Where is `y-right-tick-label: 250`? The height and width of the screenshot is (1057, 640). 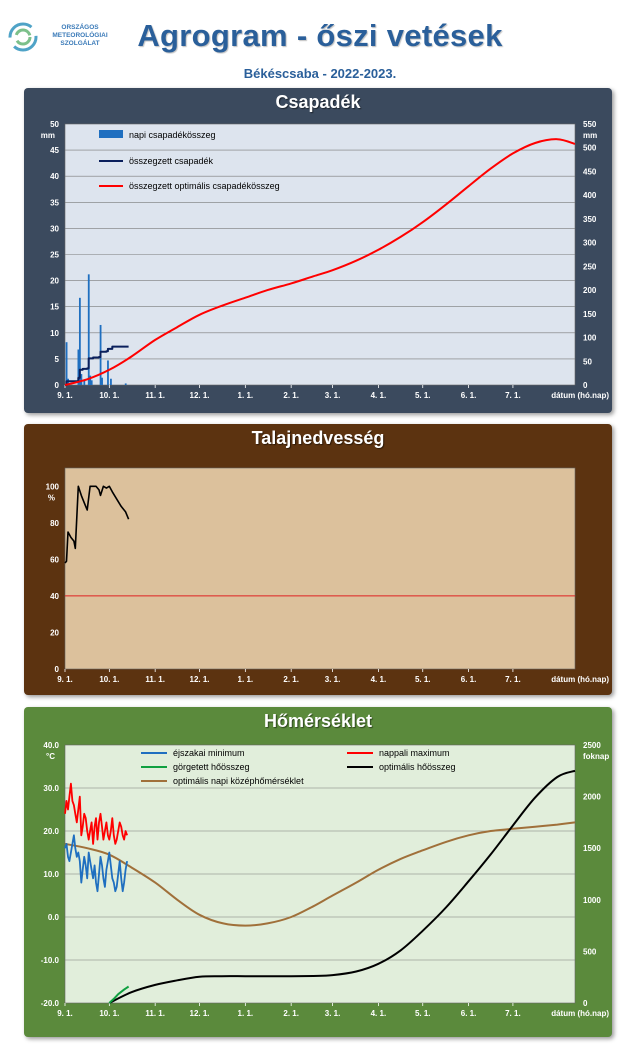 y-right-tick-label: 250 is located at coordinates (590, 266).